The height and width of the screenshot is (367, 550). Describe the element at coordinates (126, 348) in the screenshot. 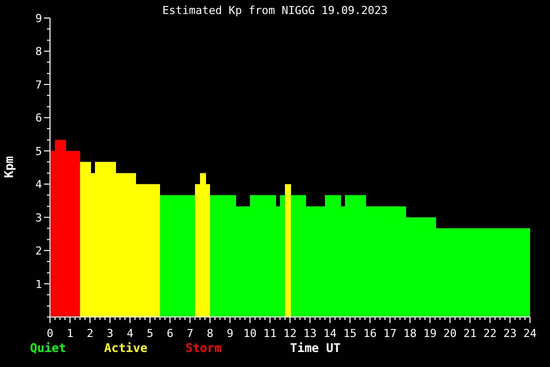

I see `series-label: Active` at that location.